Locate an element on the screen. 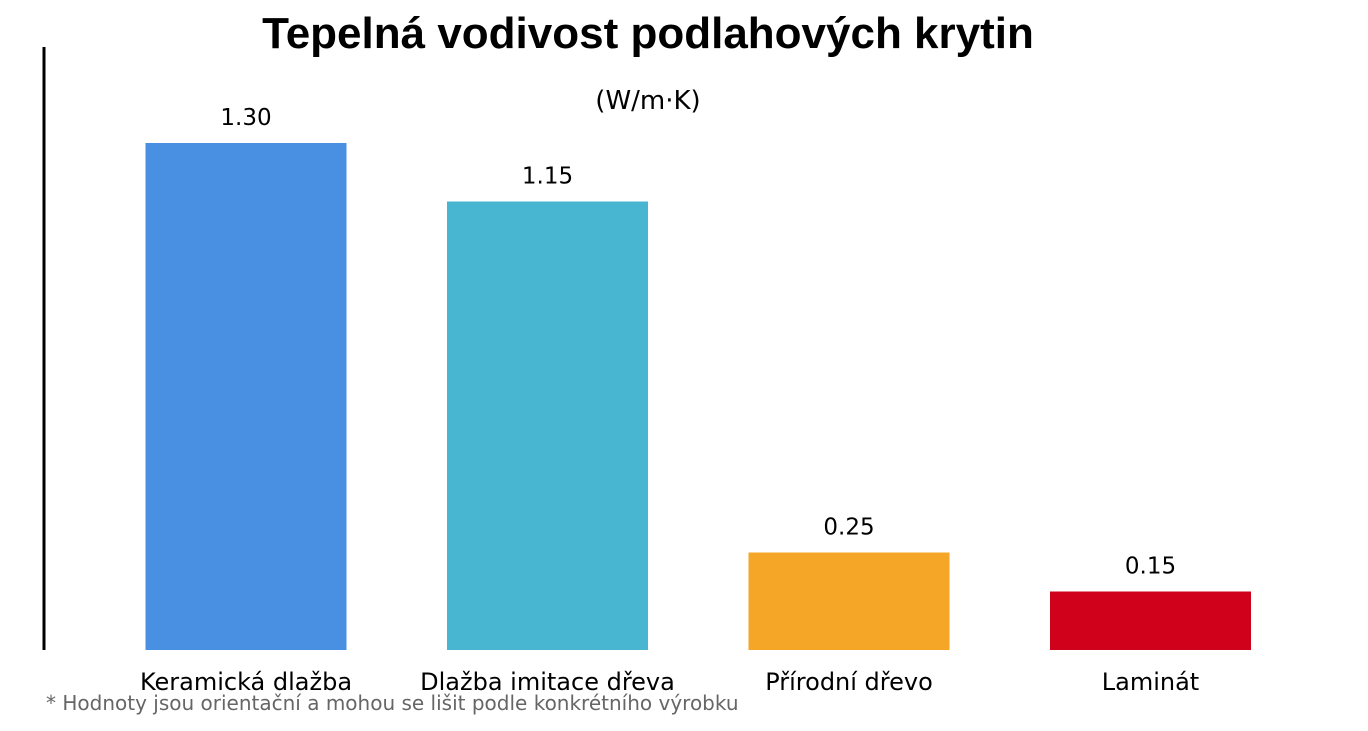 This screenshot has height=731, width=1368. category-label-3: Přírodní dřevo is located at coordinates (849, 682).